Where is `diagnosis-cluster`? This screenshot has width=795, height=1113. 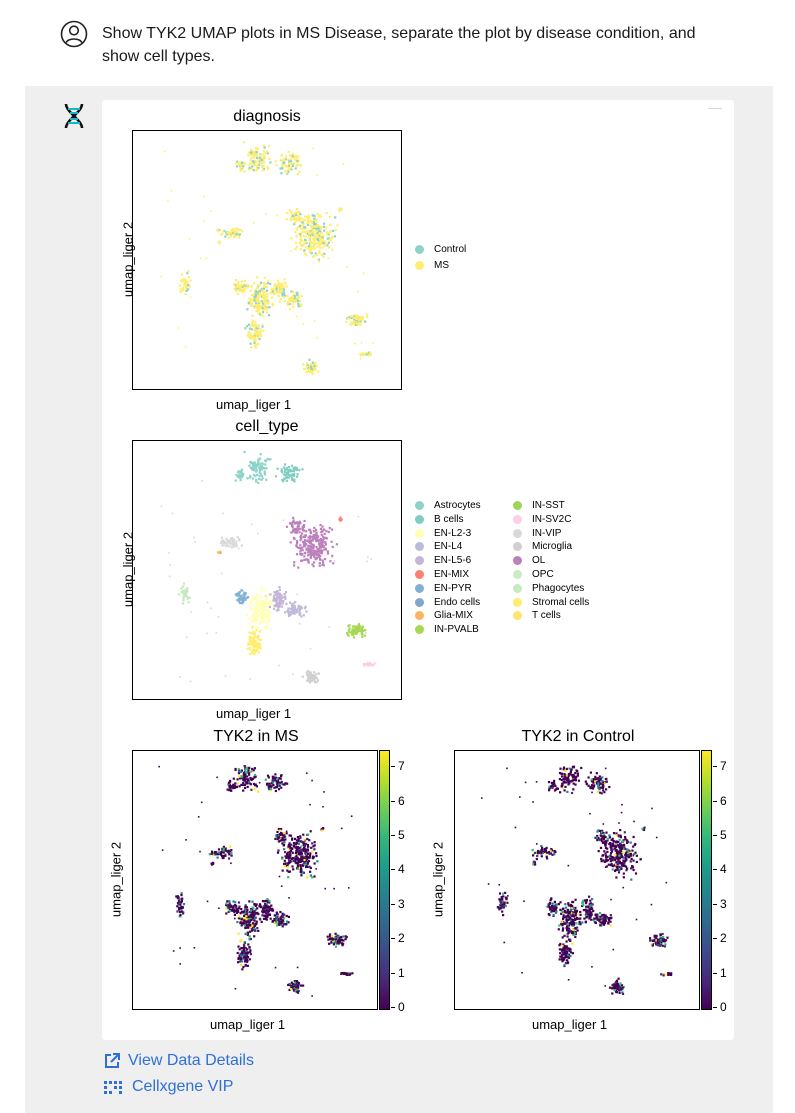 diagnosis-cluster is located at coordinates (295, 216).